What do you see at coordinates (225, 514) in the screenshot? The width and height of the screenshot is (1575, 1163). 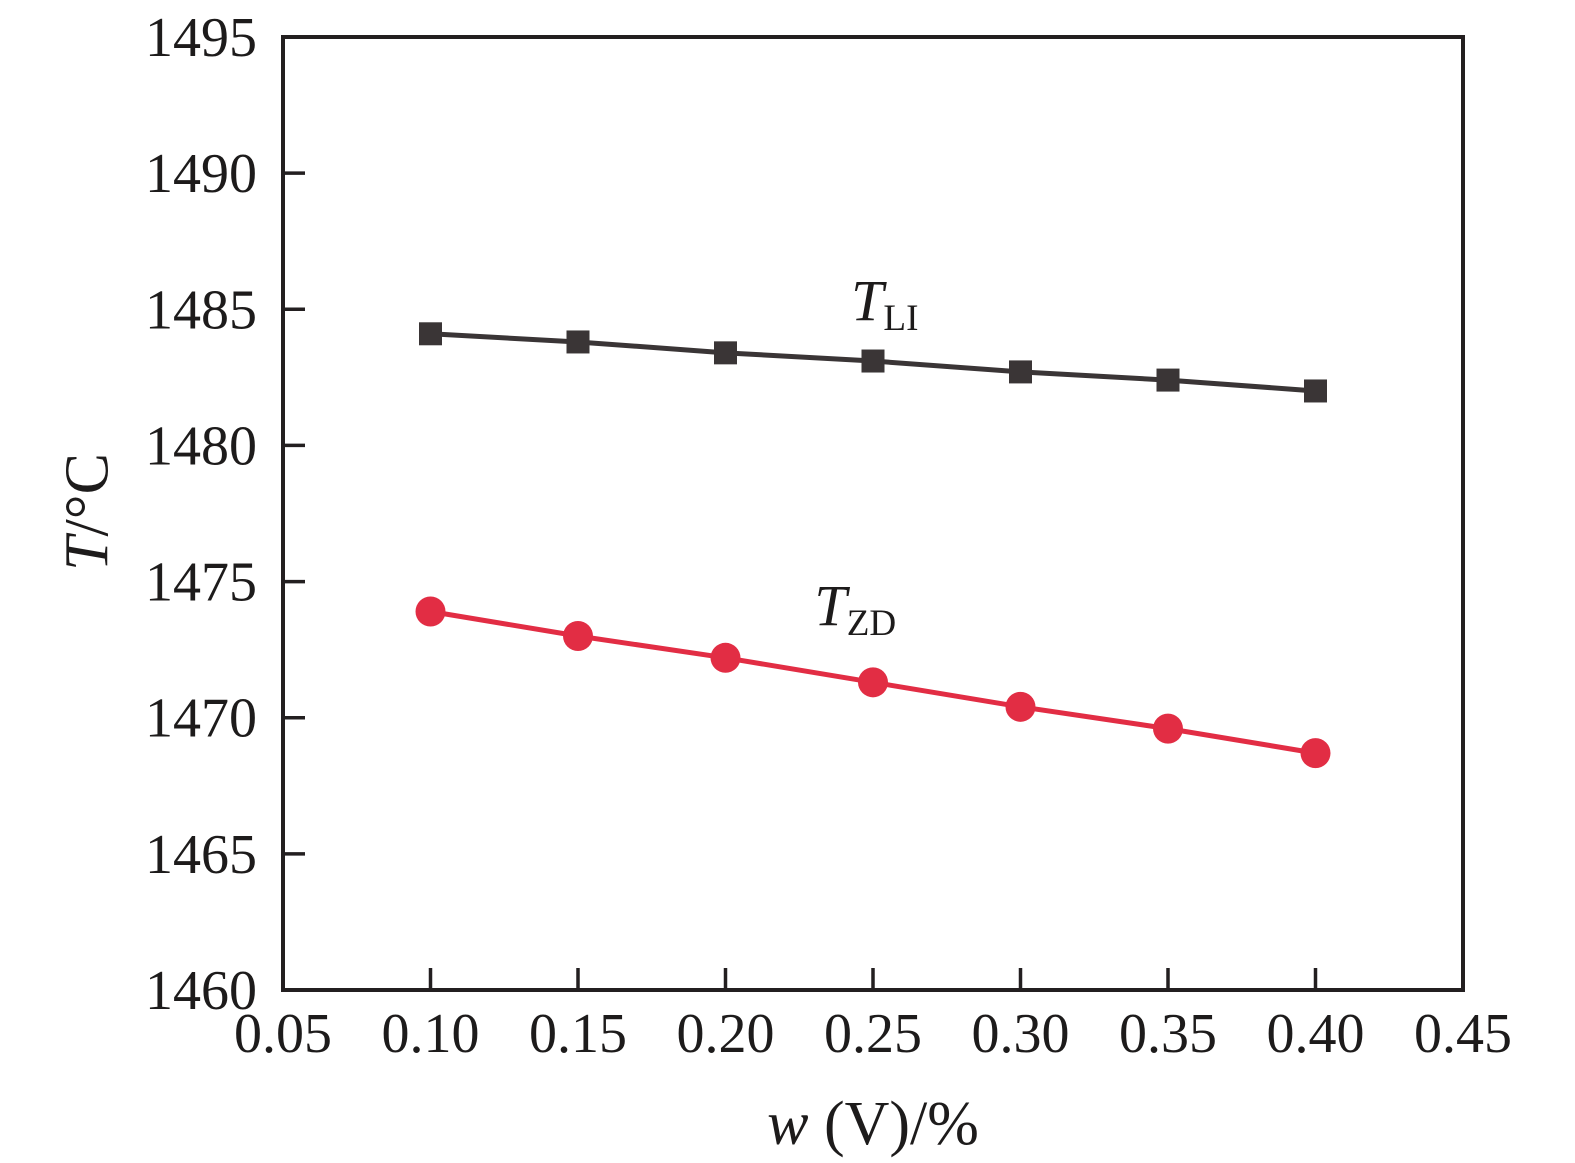 I see `y-axis: 1460 1465 1470 1475 1480 1485 1490 1495` at bounding box center [225, 514].